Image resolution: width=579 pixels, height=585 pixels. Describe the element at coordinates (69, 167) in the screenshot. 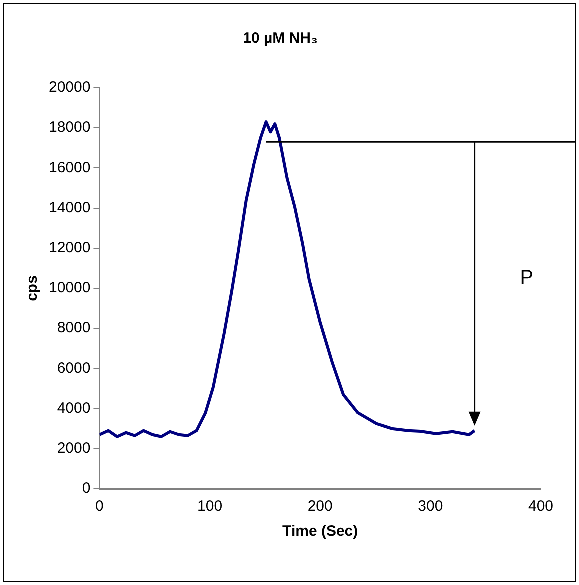

I see `y-tick-label: 16000` at that location.